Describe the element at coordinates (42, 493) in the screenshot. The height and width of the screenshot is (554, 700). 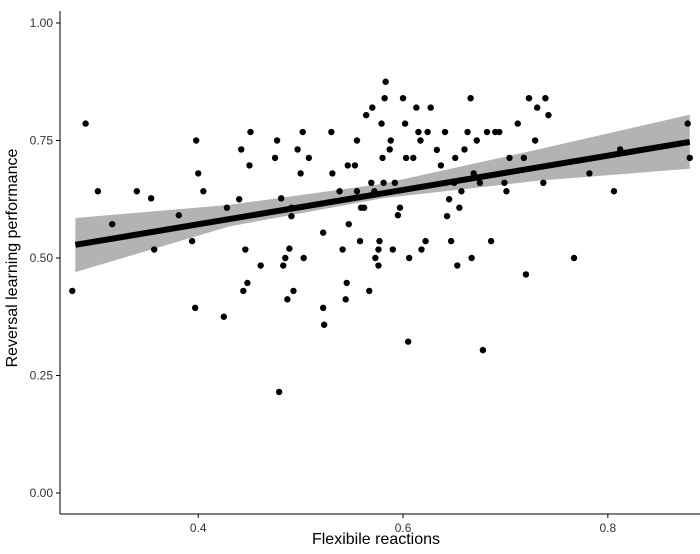
I see `y-tick-label: 0.00` at that location.